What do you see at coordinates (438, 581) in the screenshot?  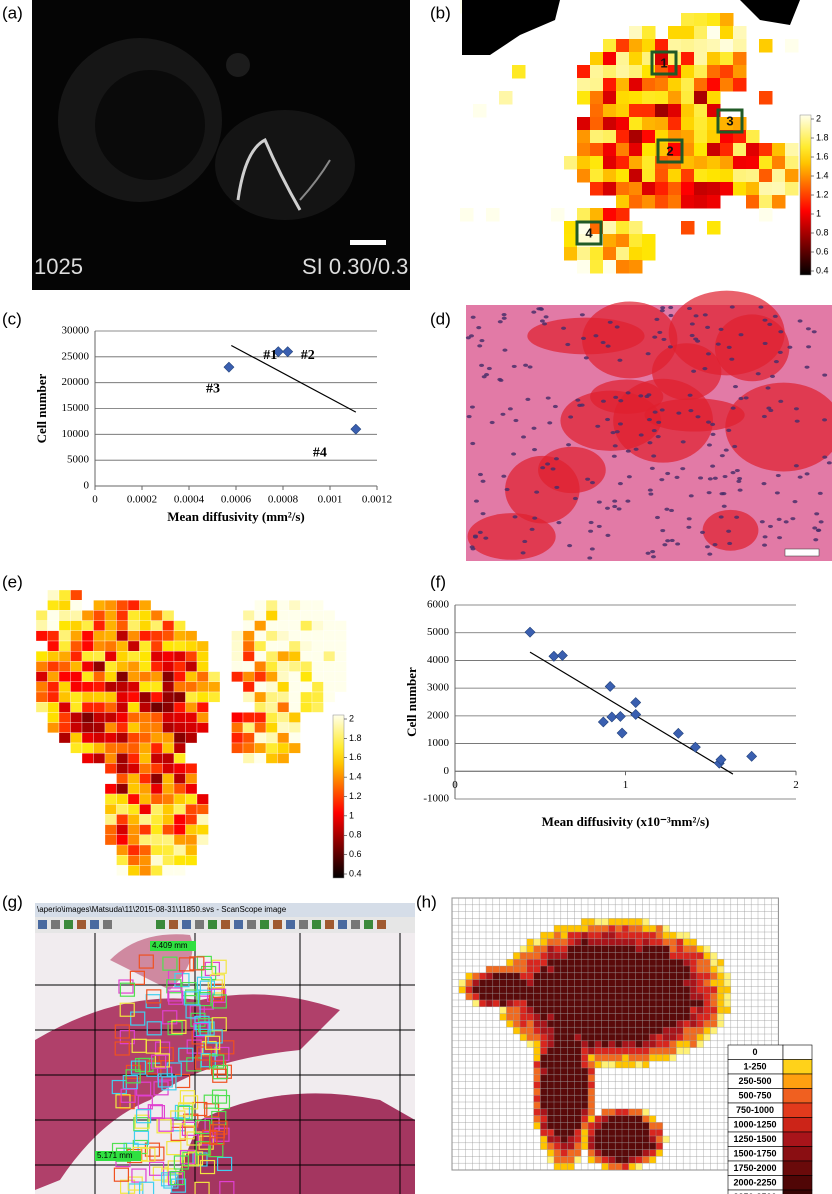 I see `panel-label: (f)` at bounding box center [438, 581].